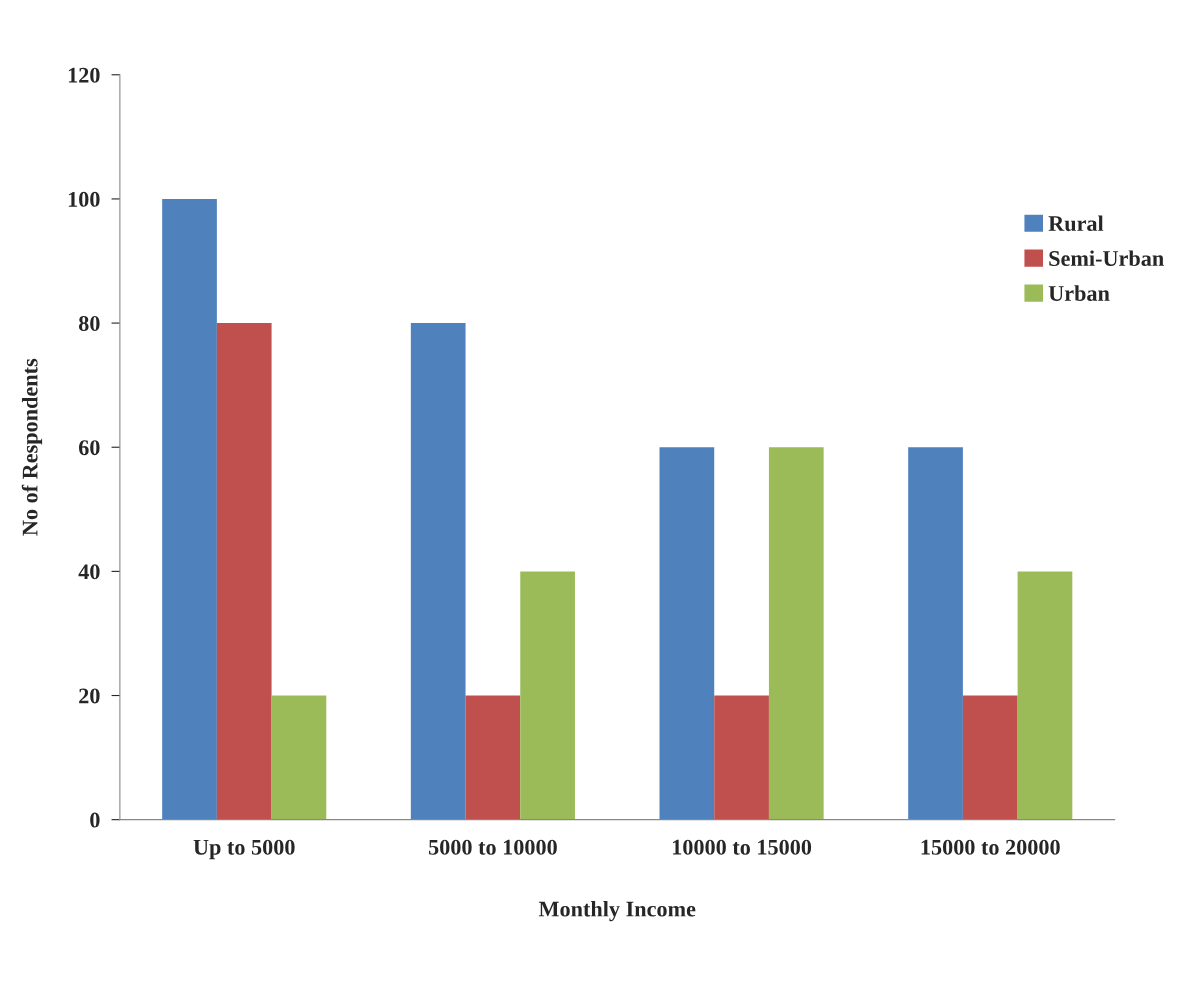 The width and height of the screenshot is (1187, 984). Describe the element at coordinates (89, 572) in the screenshot. I see `y-tick-label: 40` at that location.